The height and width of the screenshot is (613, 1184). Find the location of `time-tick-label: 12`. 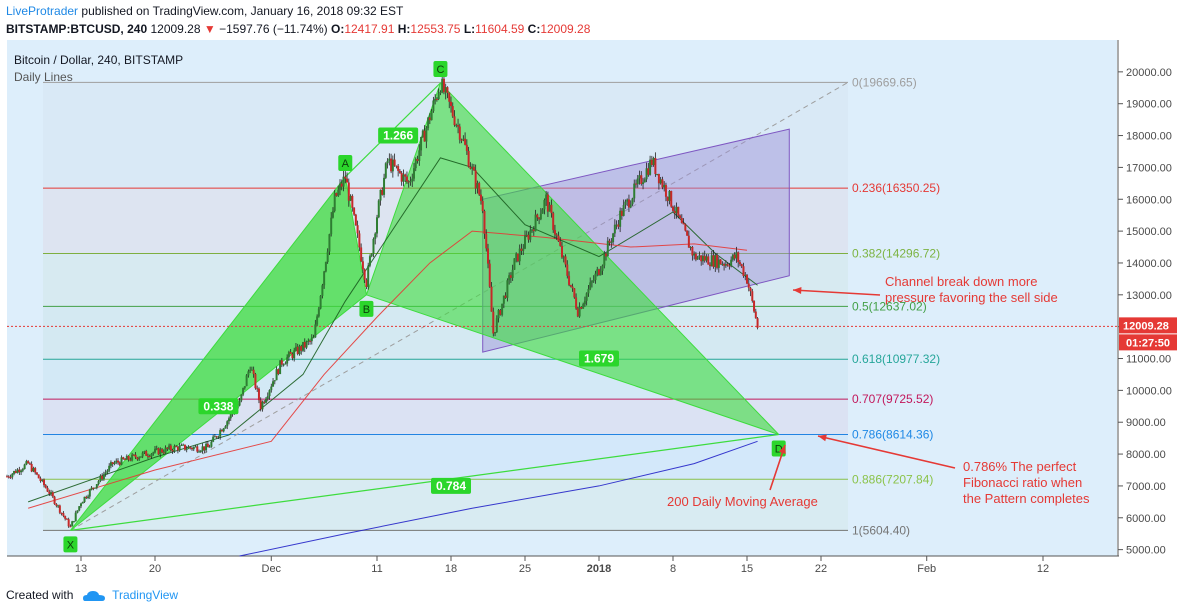

time-tick-label: 12 is located at coordinates (1043, 569).